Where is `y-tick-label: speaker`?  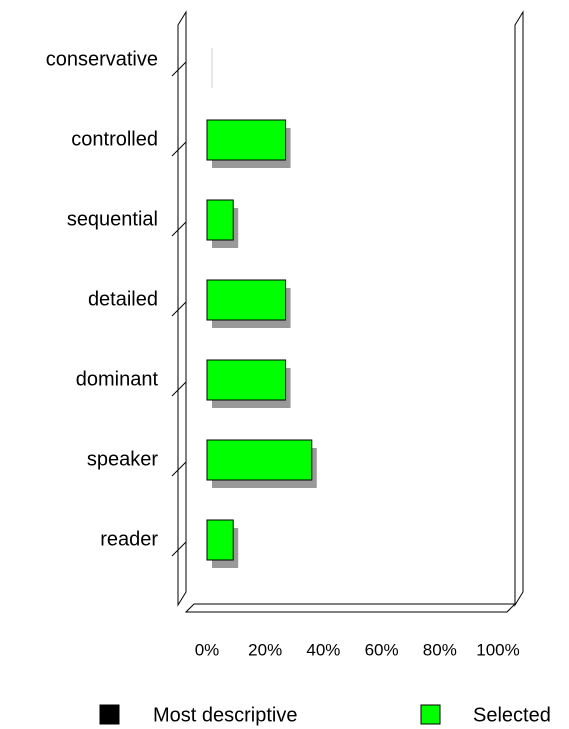
y-tick-label: speaker is located at coordinates (122, 459).